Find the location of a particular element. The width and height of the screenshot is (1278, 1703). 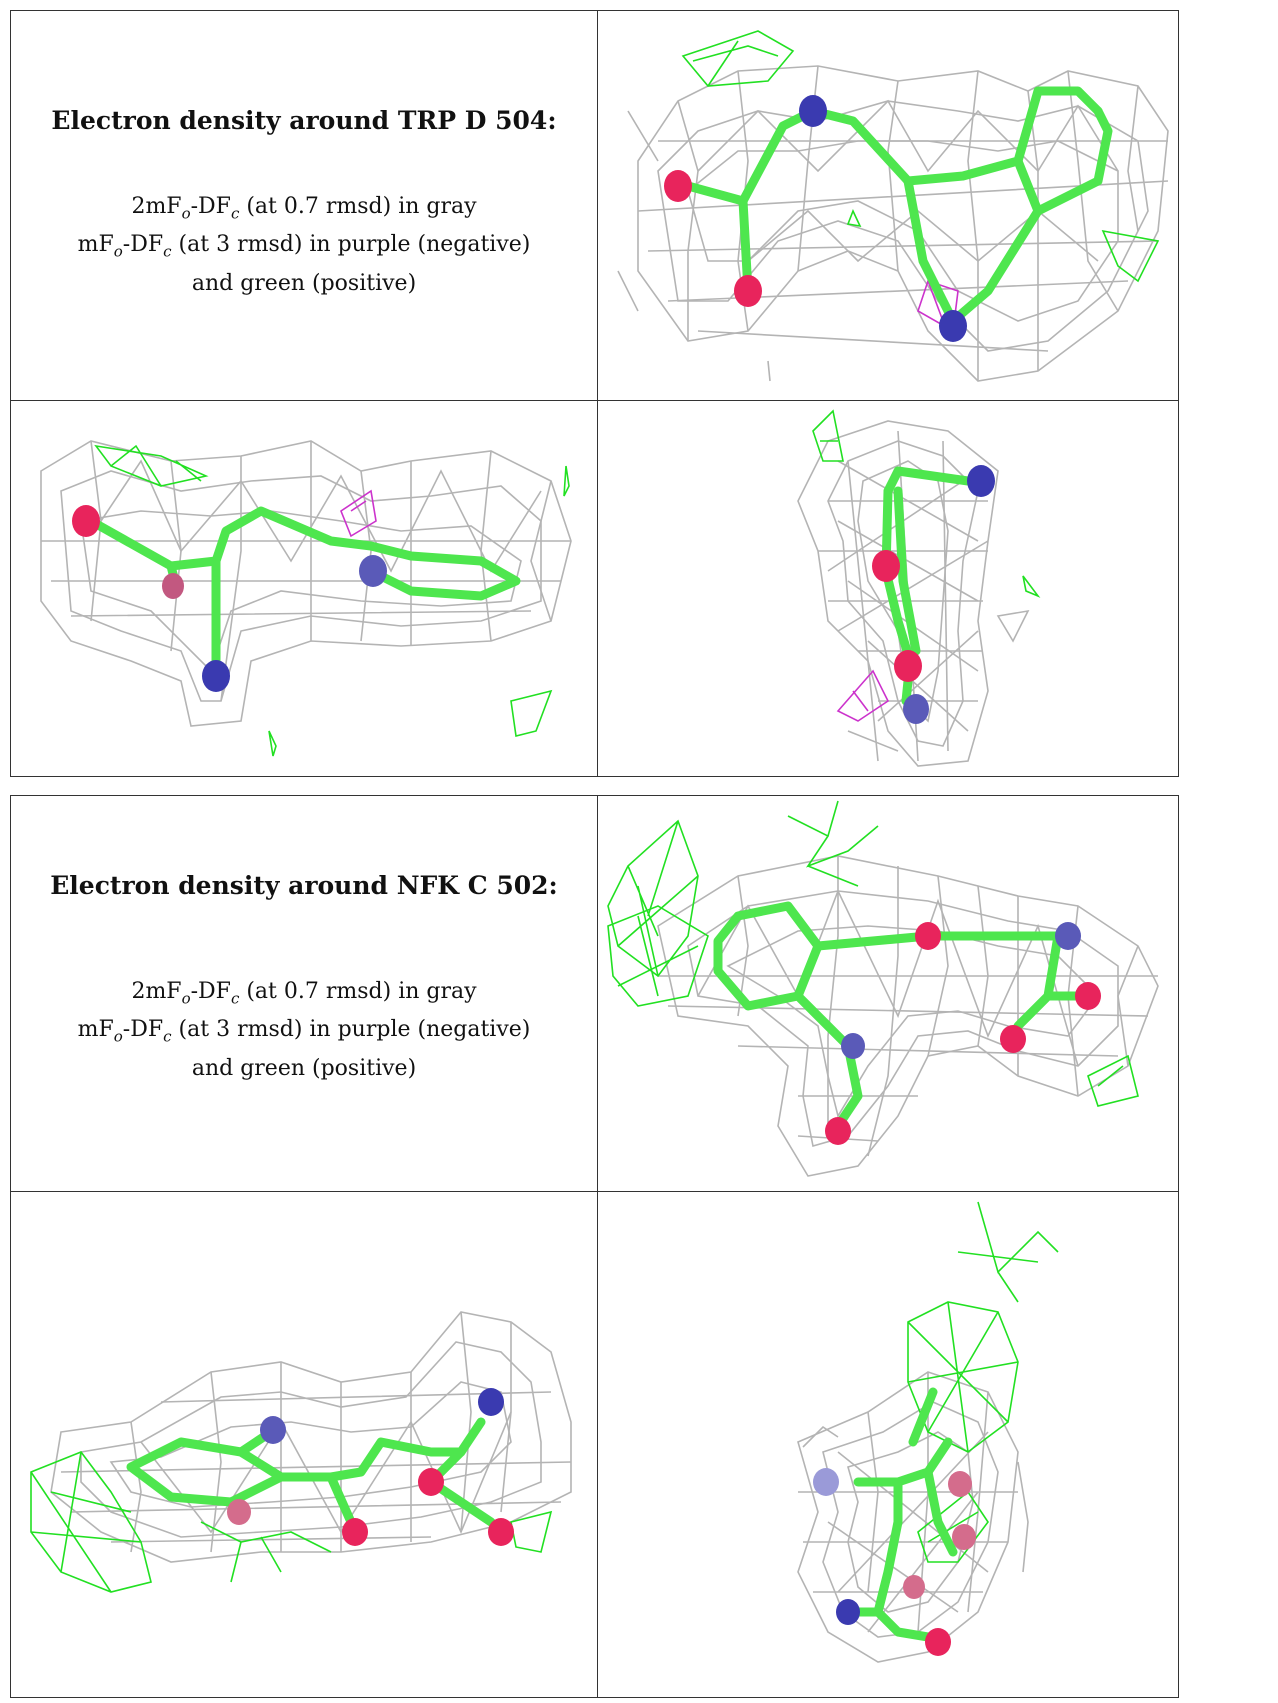

trp-view-top-right is located at coordinates (888, 205).